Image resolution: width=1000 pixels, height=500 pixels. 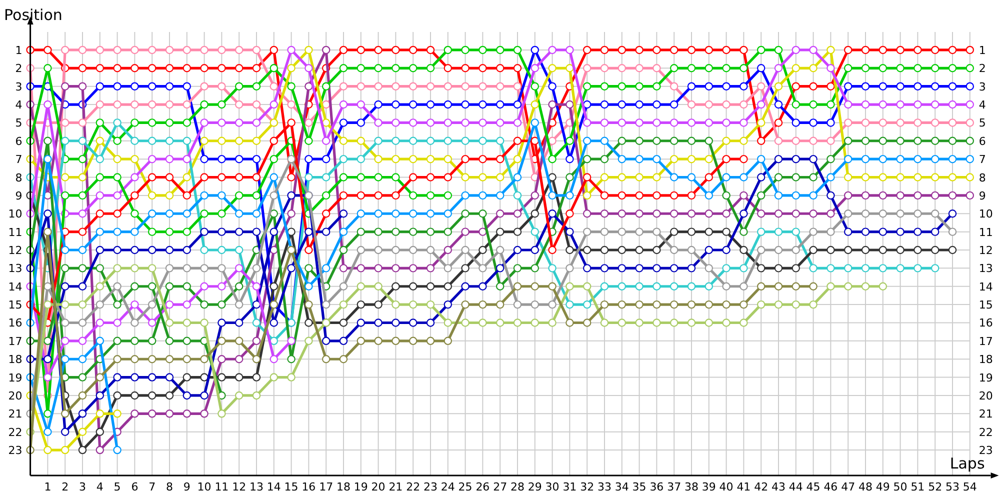 What do you see at coordinates (18, 159) in the screenshot?
I see `y-tick-label: 7` at bounding box center [18, 159].